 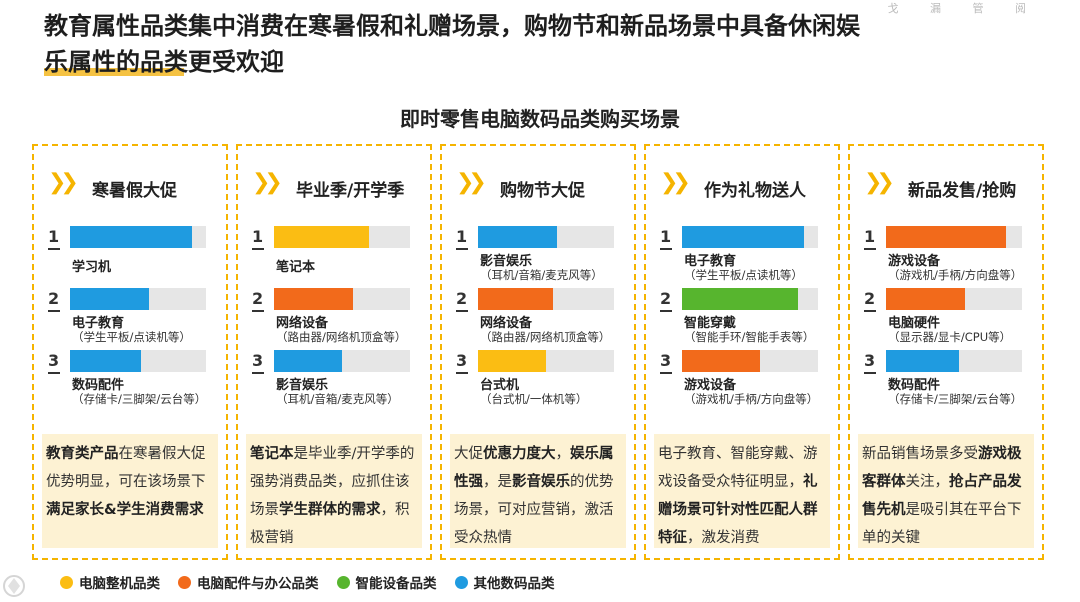 I want to click on item-name: 台式机, so click(x=500, y=385).